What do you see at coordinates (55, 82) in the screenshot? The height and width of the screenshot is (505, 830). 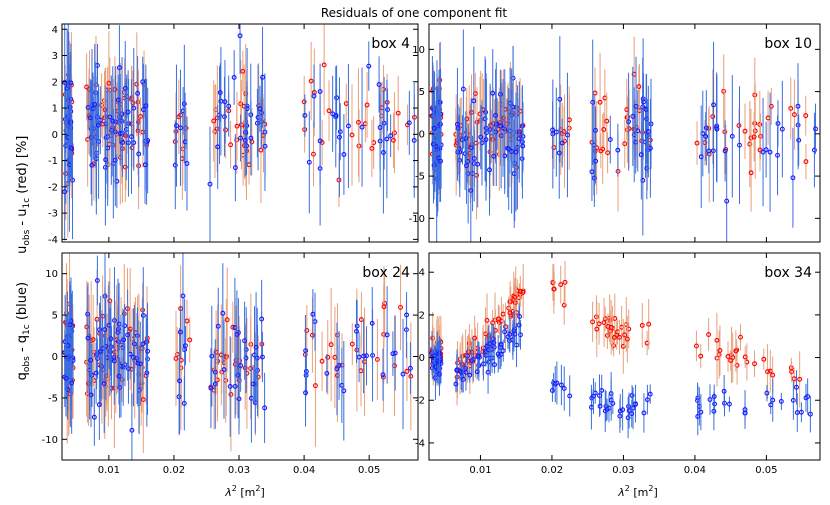 I see `y-tick-label: 2` at bounding box center [55, 82].